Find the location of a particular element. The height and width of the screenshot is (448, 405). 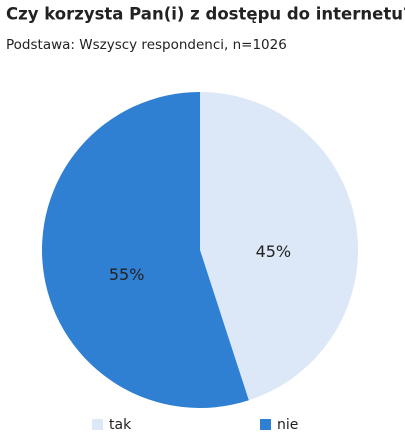

legend-label: tak is located at coordinates (120, 425).